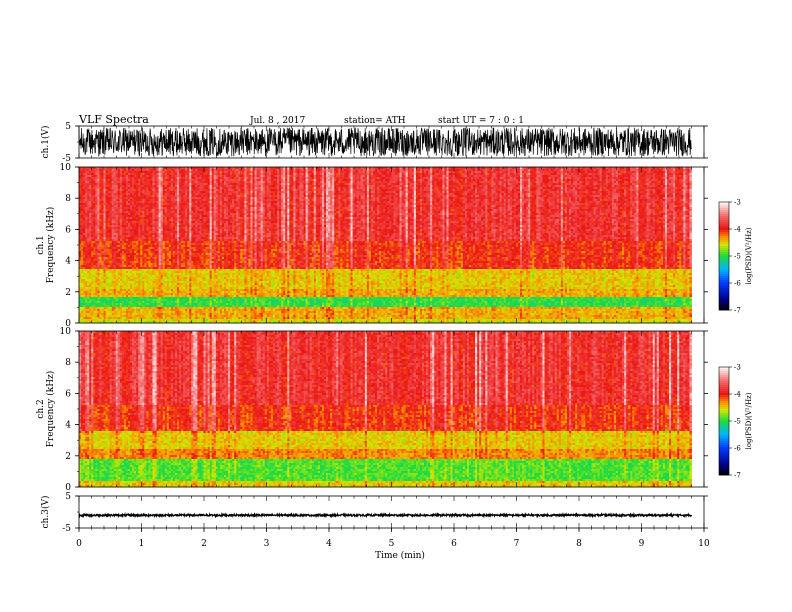  Describe the element at coordinates (68, 127) in the screenshot. I see `y-tick-label: 5` at that location.